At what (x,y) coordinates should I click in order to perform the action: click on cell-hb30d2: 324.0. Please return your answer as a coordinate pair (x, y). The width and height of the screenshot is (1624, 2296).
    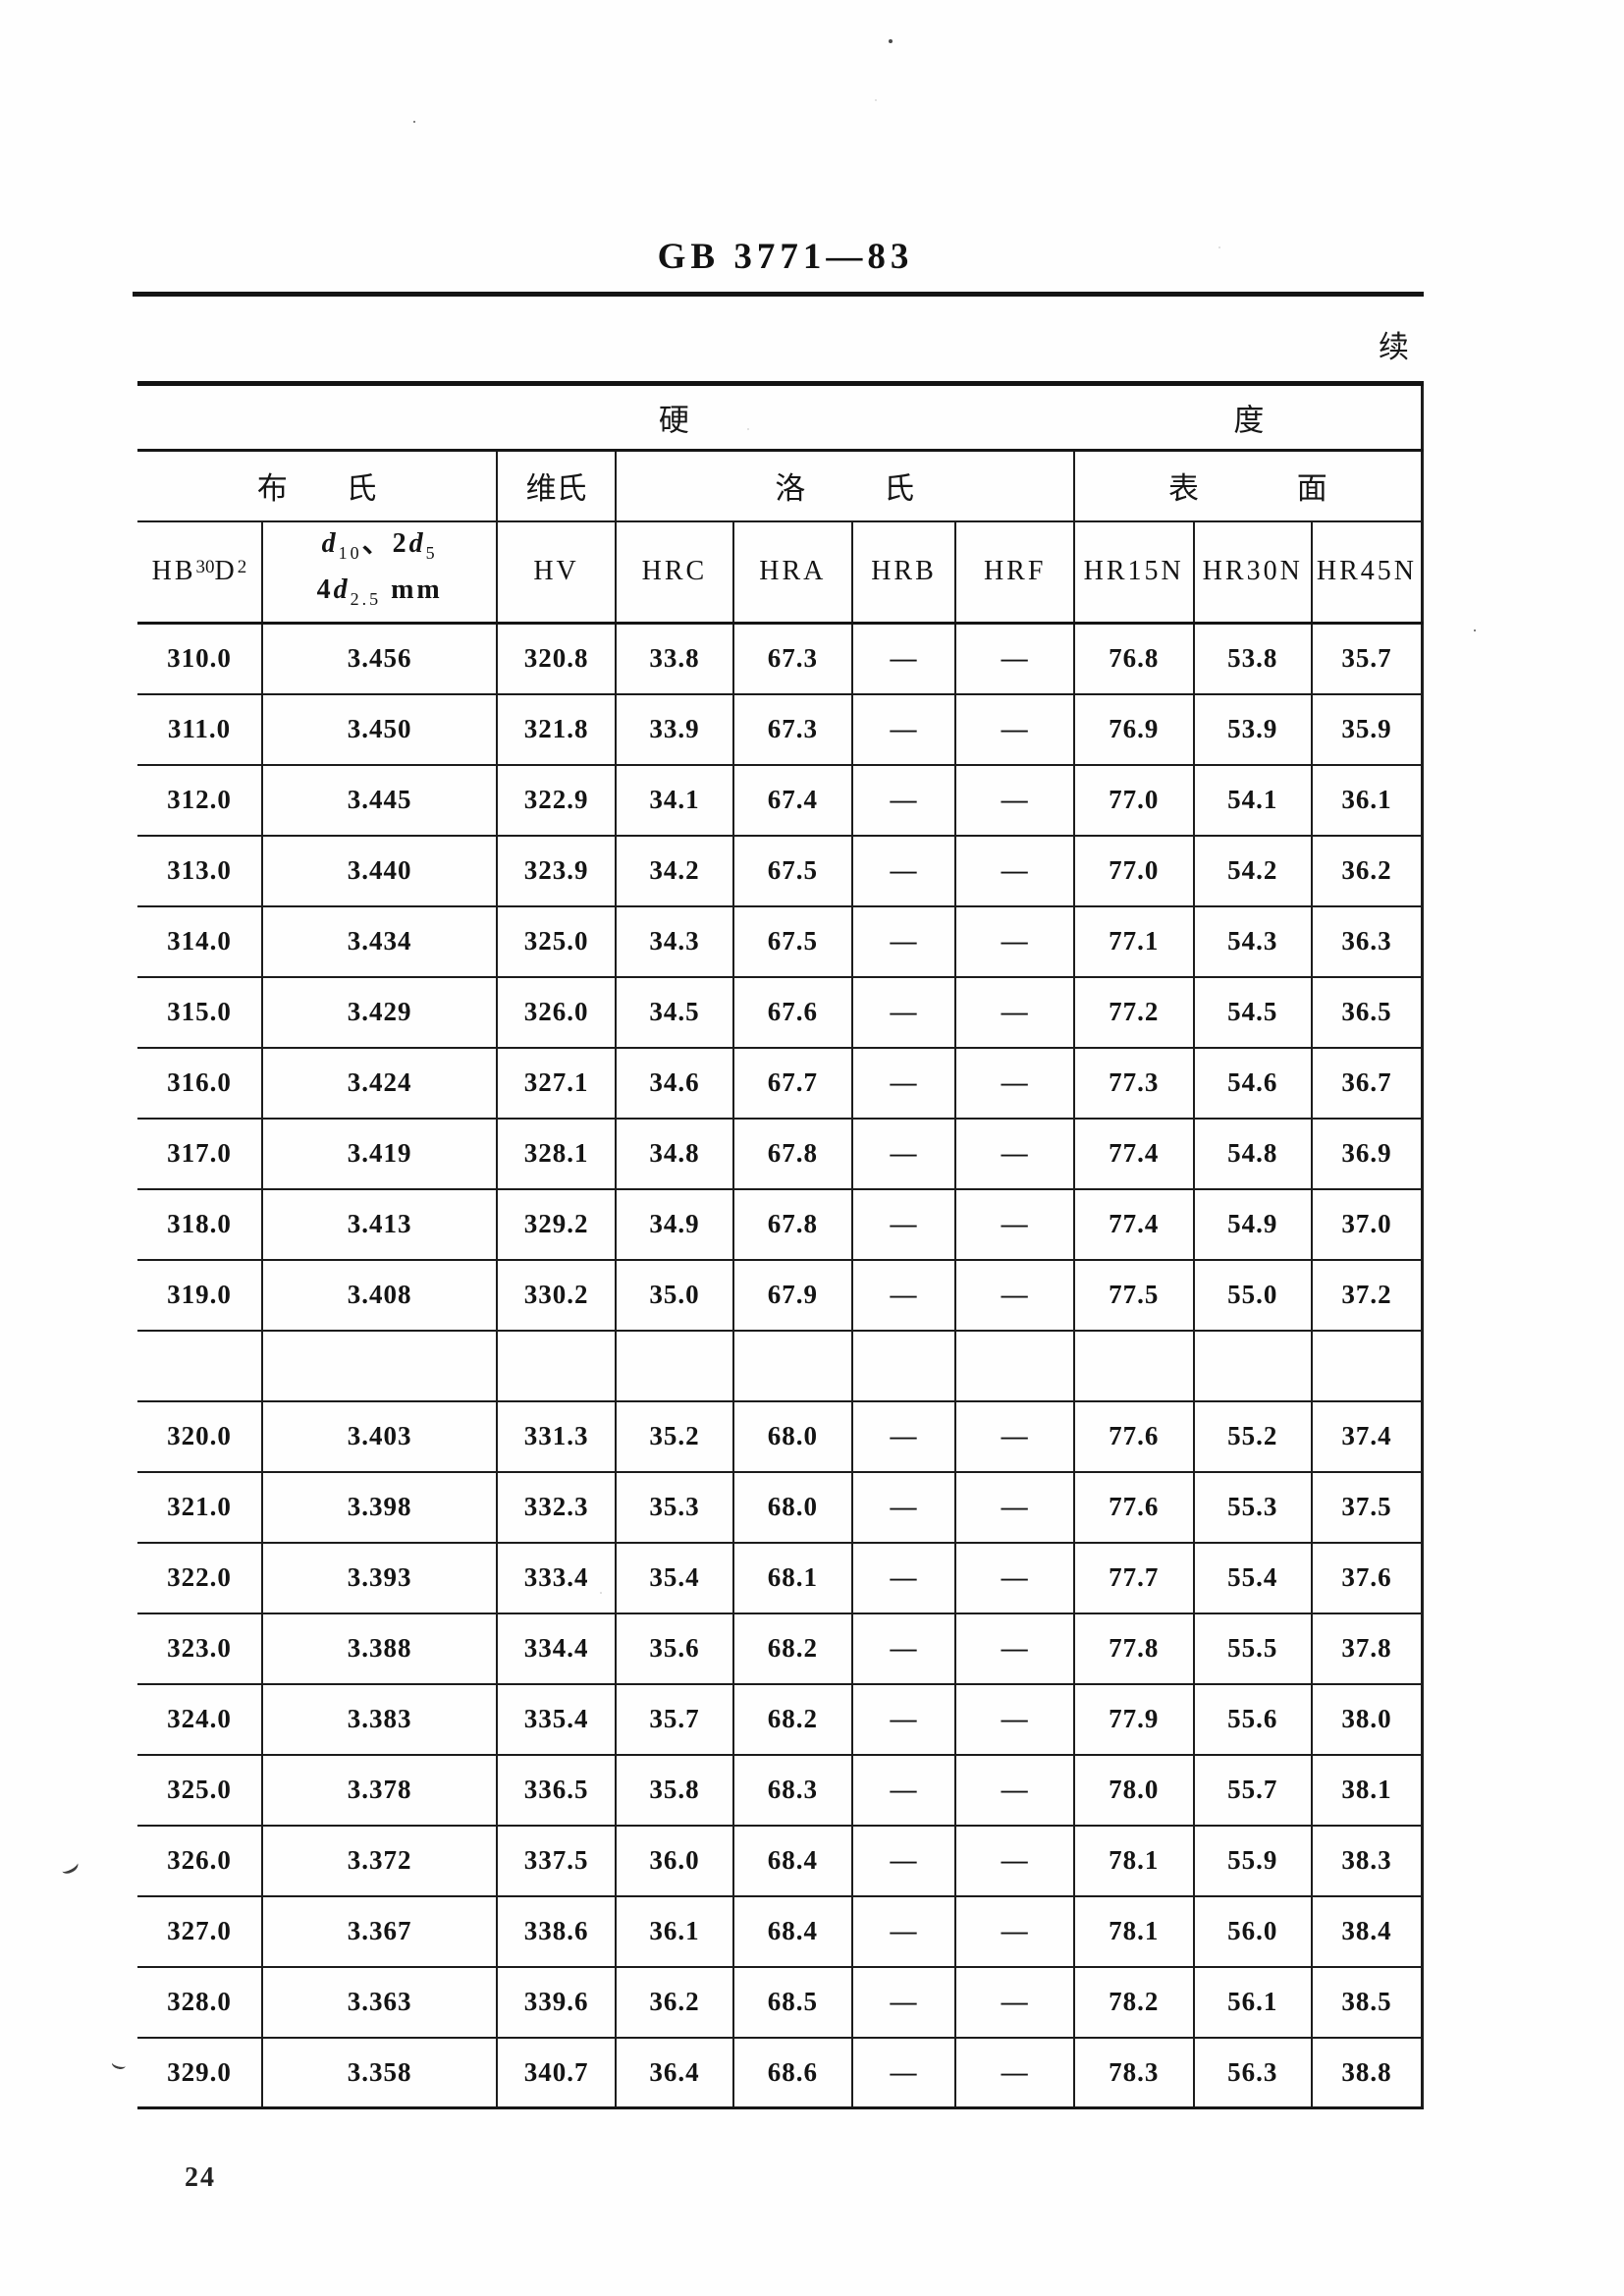
    Looking at the image, I should click on (200, 1719).